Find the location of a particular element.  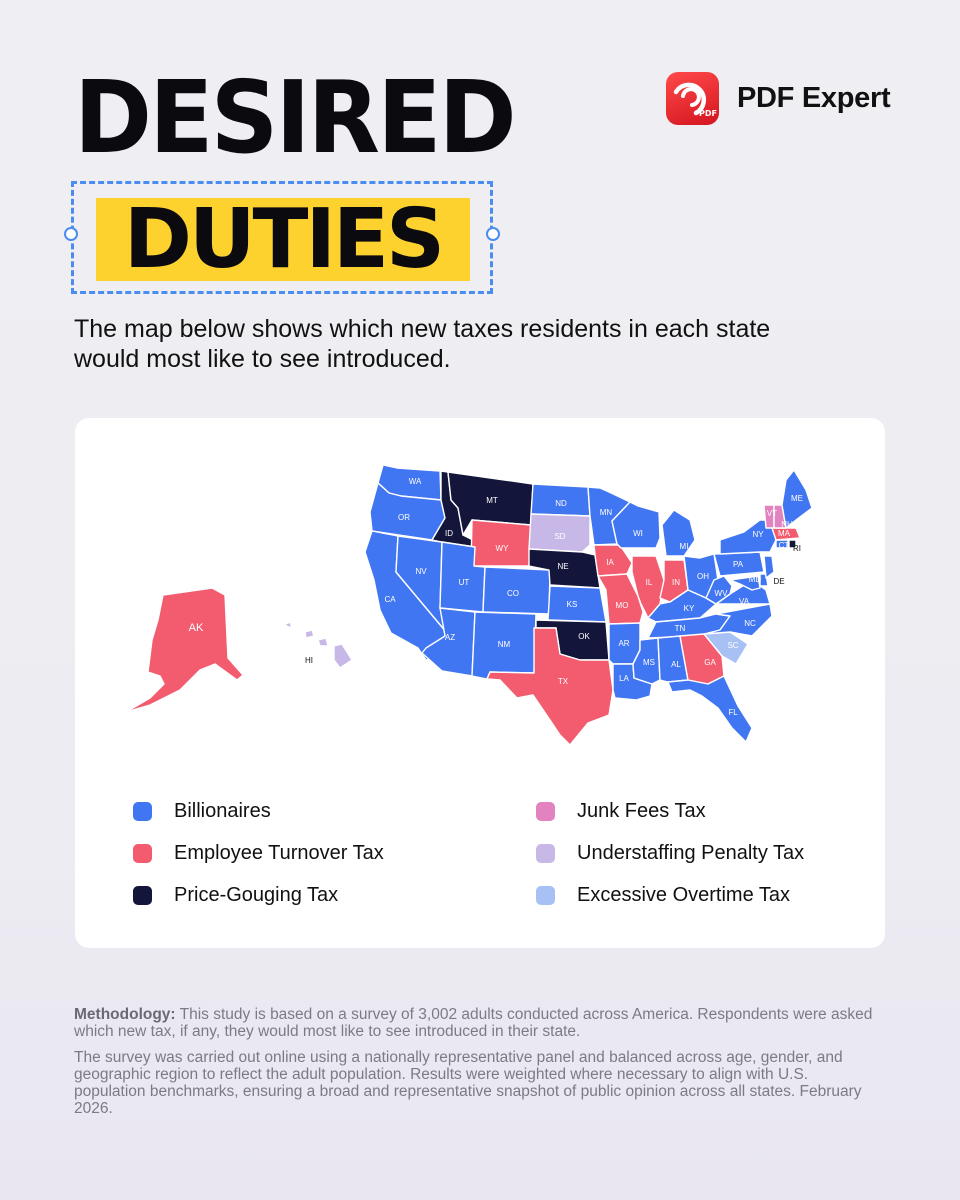

state-label-nm: NM is located at coordinates (504, 644).